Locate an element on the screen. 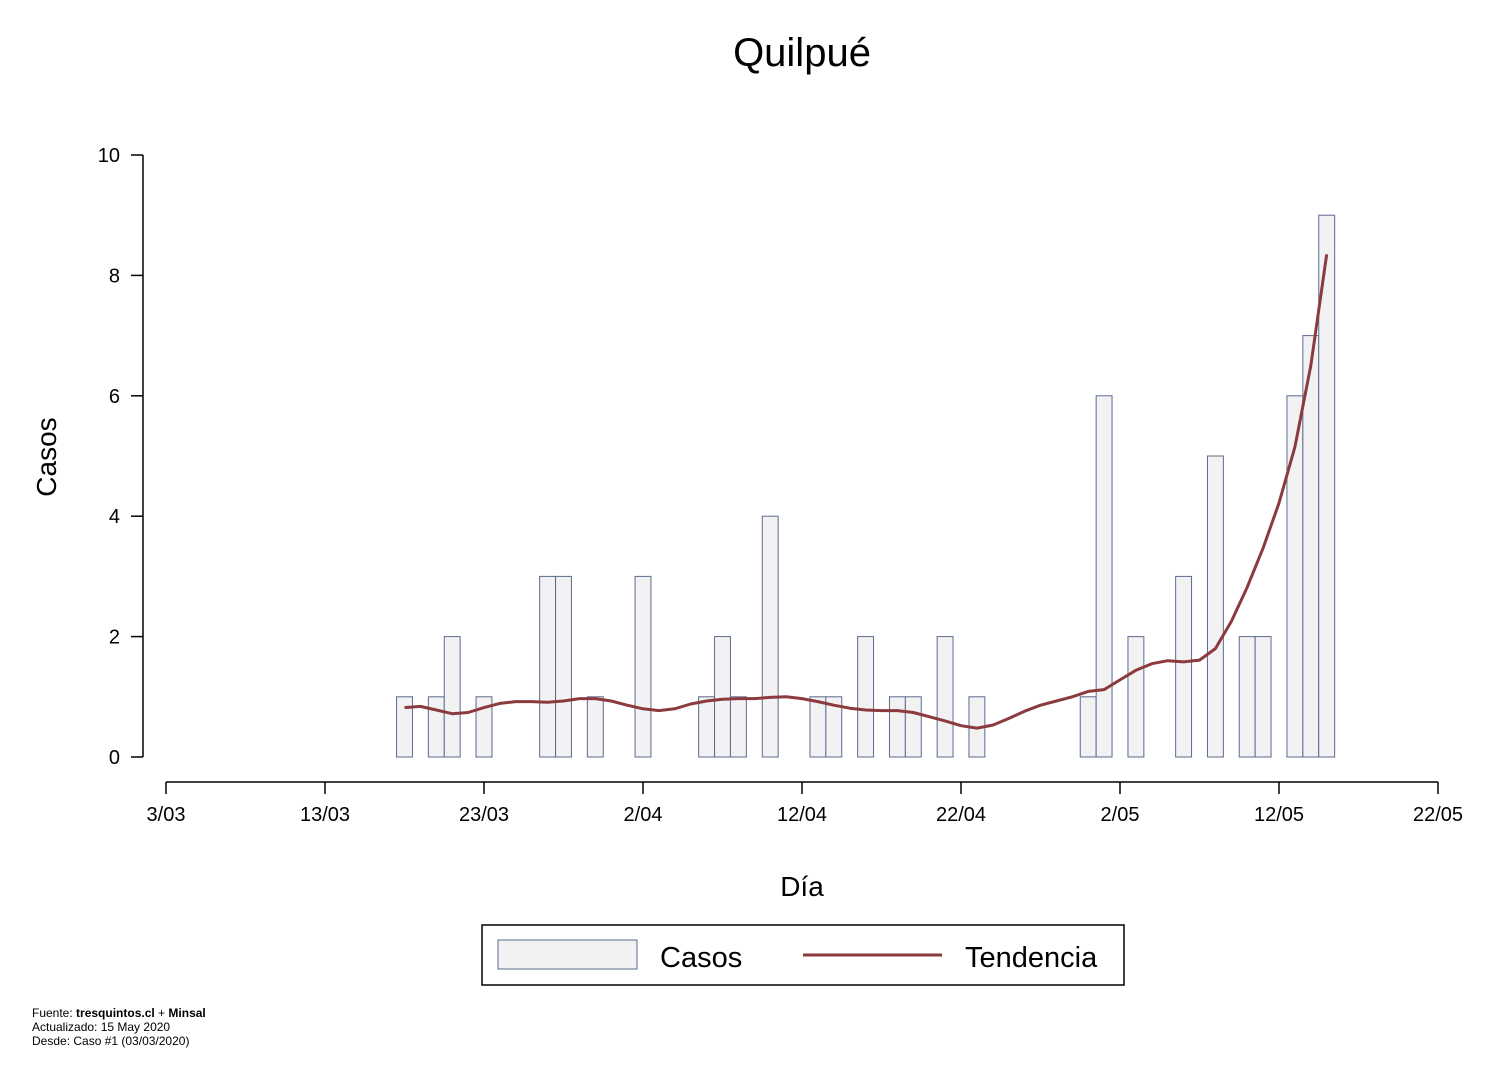 The width and height of the screenshot is (1488, 1082). footer-source-join: + is located at coordinates (161, 1013).